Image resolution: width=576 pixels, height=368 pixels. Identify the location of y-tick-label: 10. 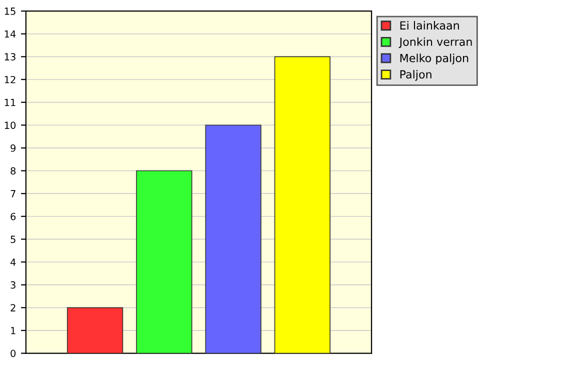
(10, 125).